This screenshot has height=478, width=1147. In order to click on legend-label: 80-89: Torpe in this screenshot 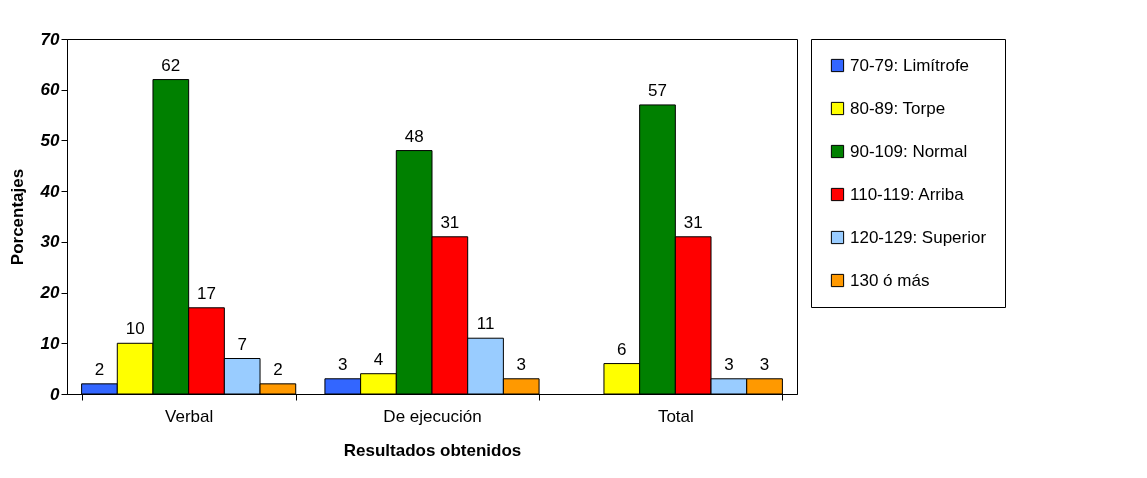, I will do `click(898, 108)`.